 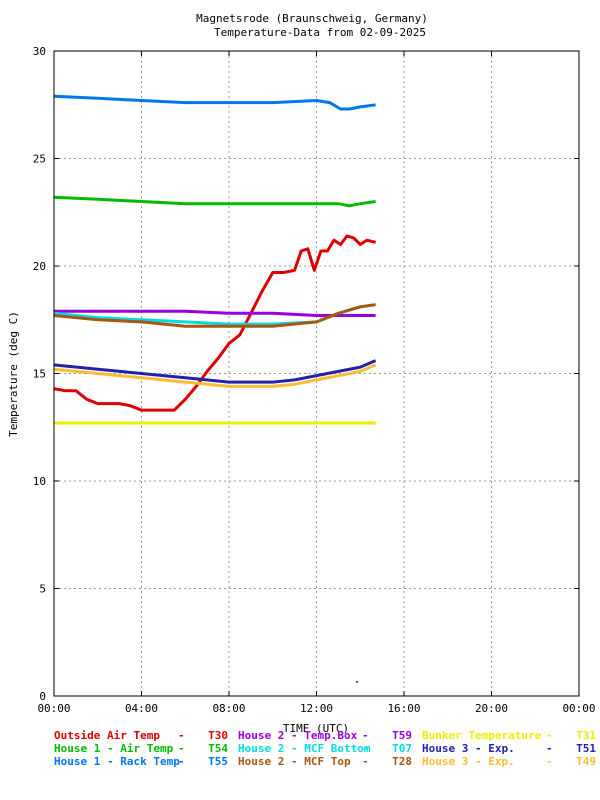 I want to click on legend-entry-code: T51, so click(x=586, y=748).